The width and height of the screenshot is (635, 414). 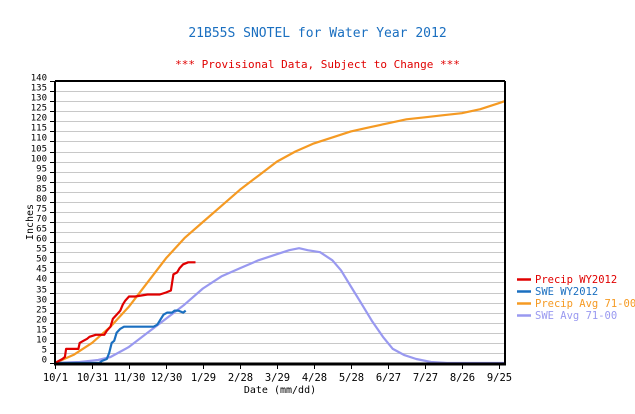 What do you see at coordinates (425, 378) in the screenshot?
I see `x-tick-label: 7/27` at bounding box center [425, 378].